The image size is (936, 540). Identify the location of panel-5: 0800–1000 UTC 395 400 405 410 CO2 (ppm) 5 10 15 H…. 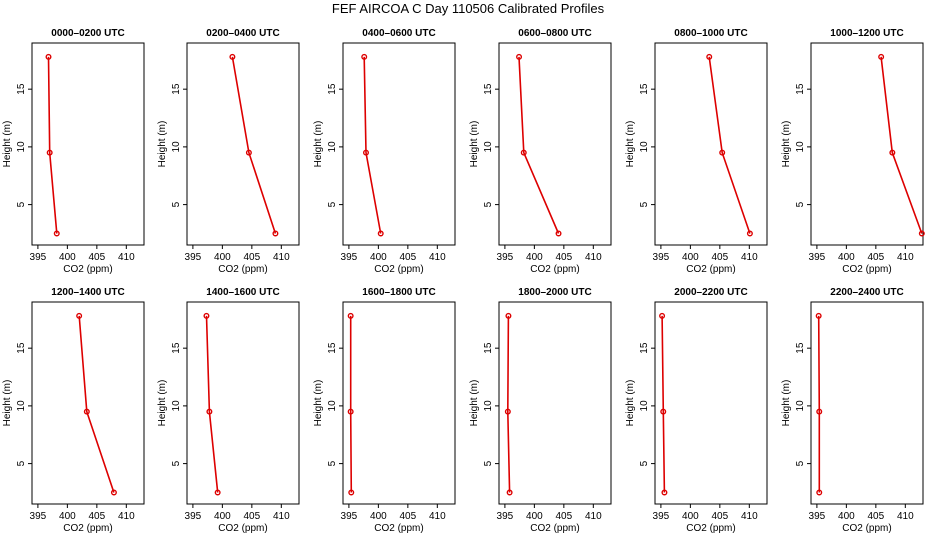
(696, 151).